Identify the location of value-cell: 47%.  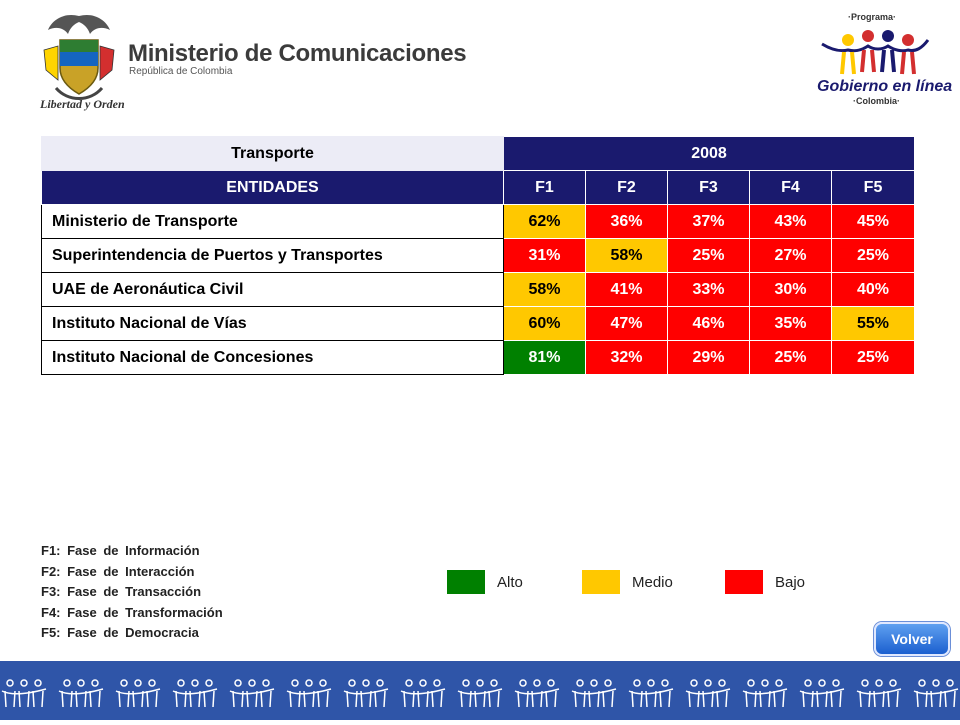
(626, 323).